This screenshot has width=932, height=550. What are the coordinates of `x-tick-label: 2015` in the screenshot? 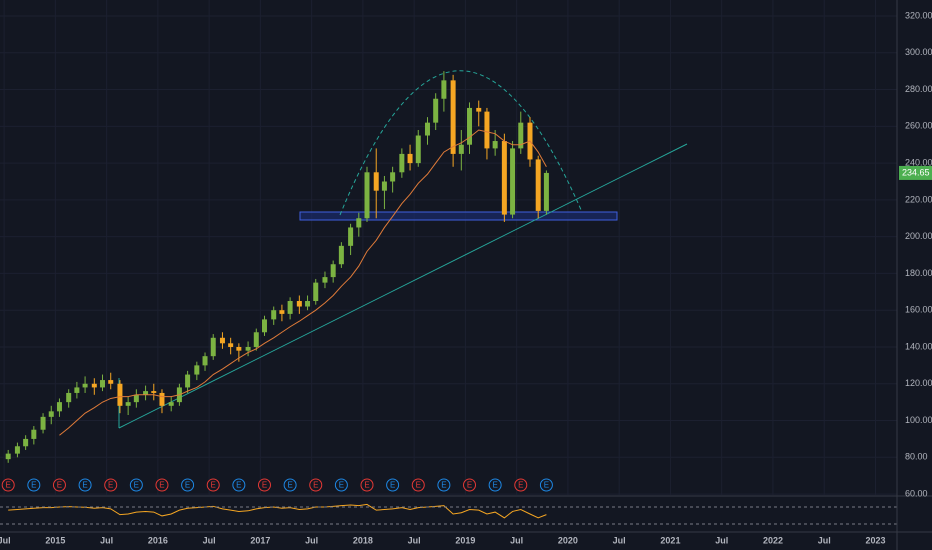 It's located at (55, 540).